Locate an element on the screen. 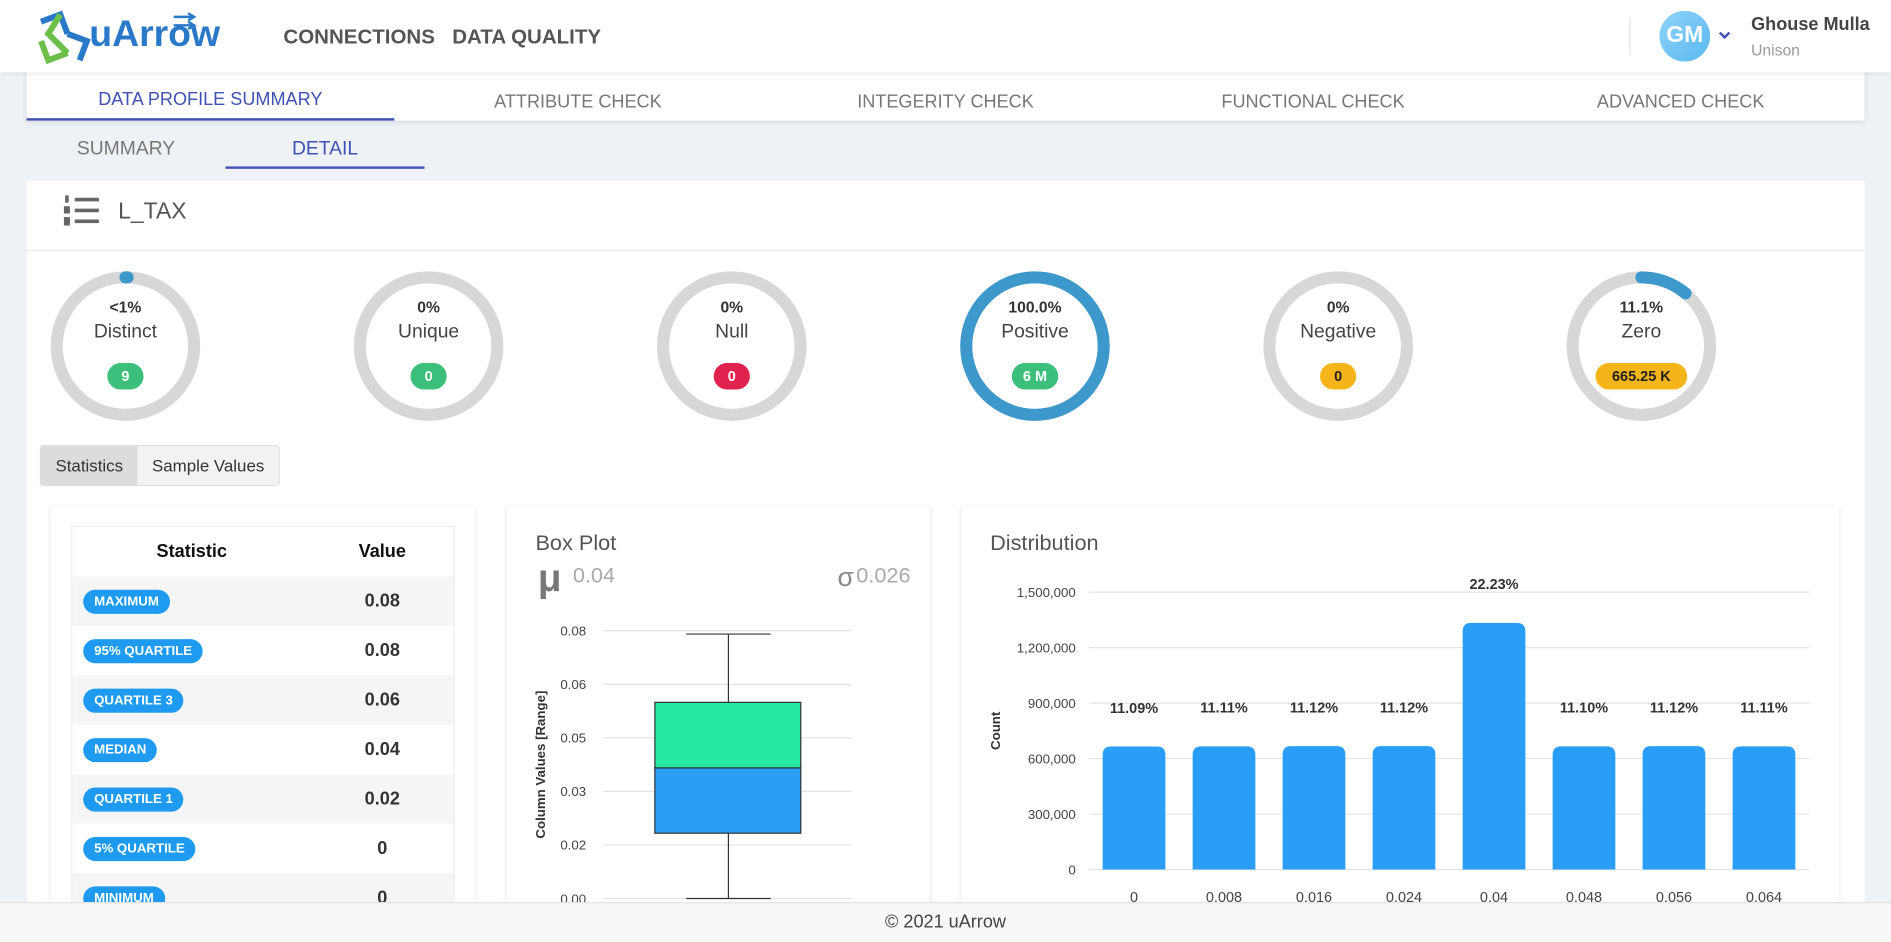  y-tick-label: 0.03 is located at coordinates (573, 791).